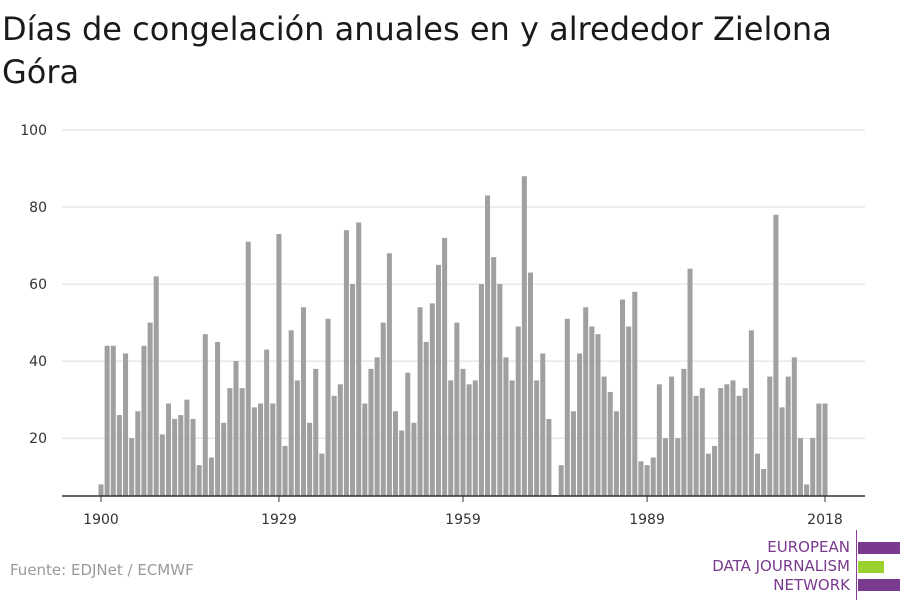 This screenshot has height=600, width=900. Describe the element at coordinates (119, 455) in the screenshot. I see `bar-1903` at that location.